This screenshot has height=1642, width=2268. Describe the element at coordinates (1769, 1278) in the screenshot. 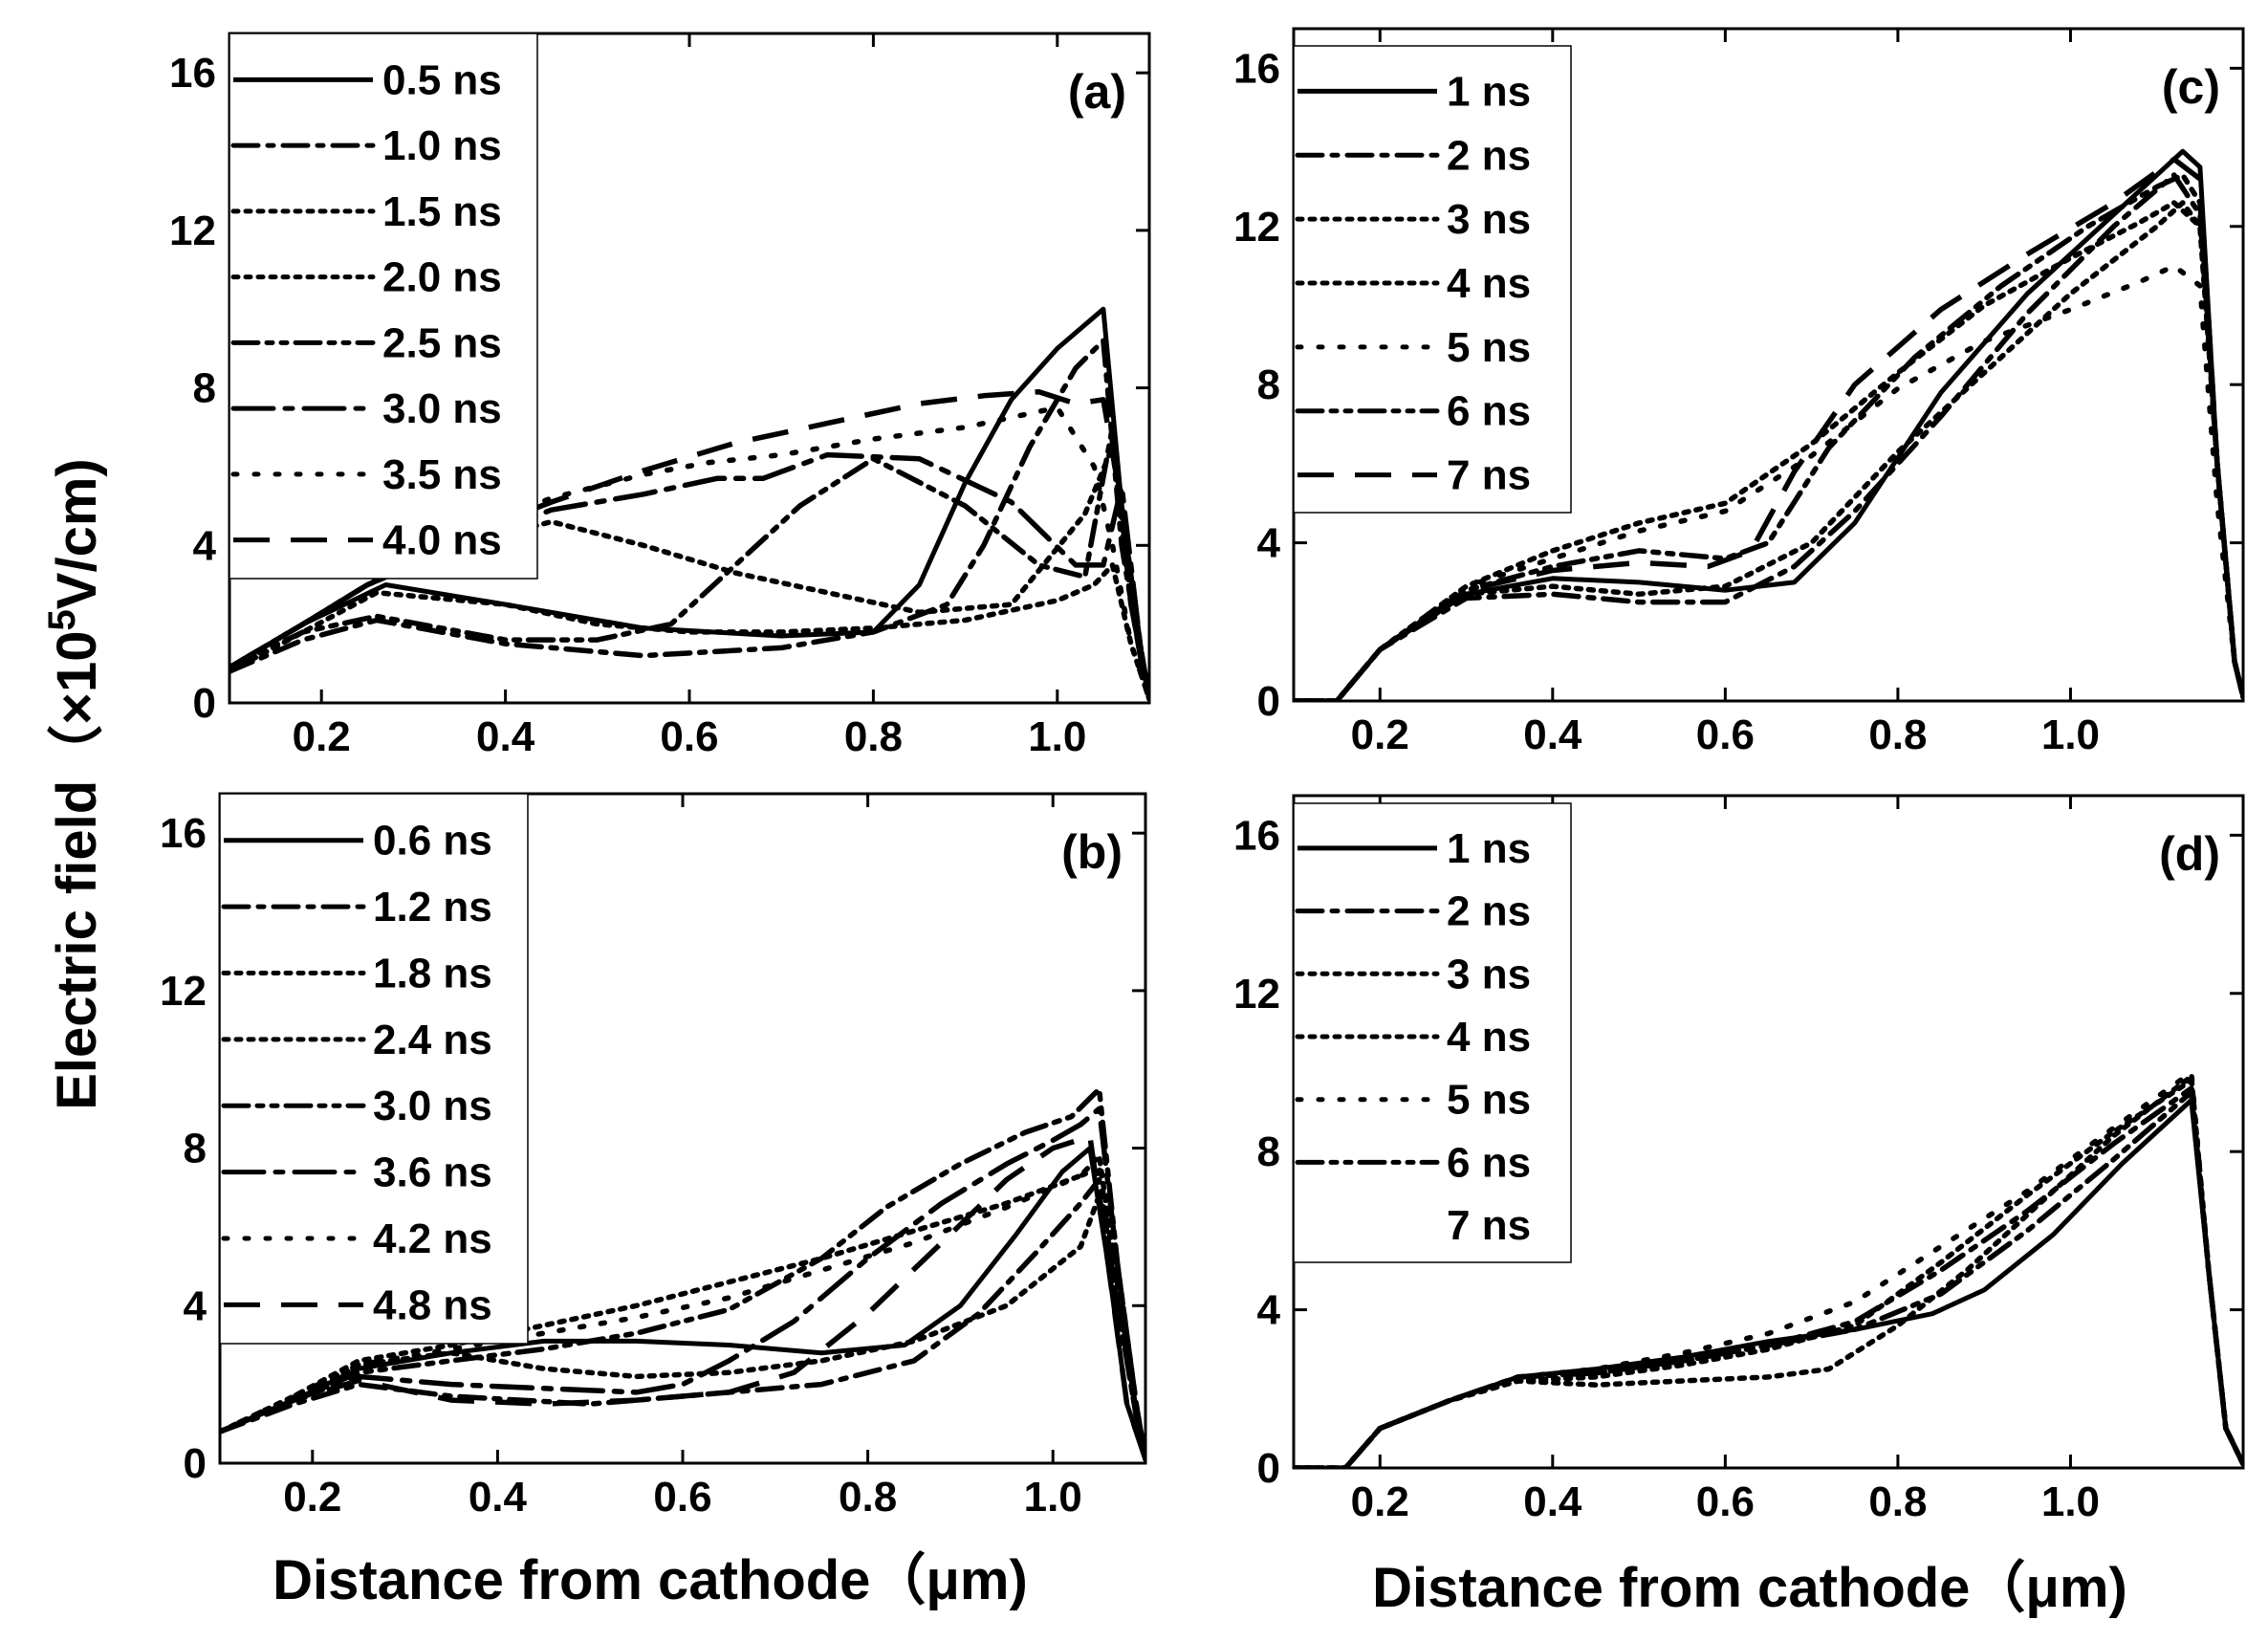

I see `series-line-6-ns` at that location.